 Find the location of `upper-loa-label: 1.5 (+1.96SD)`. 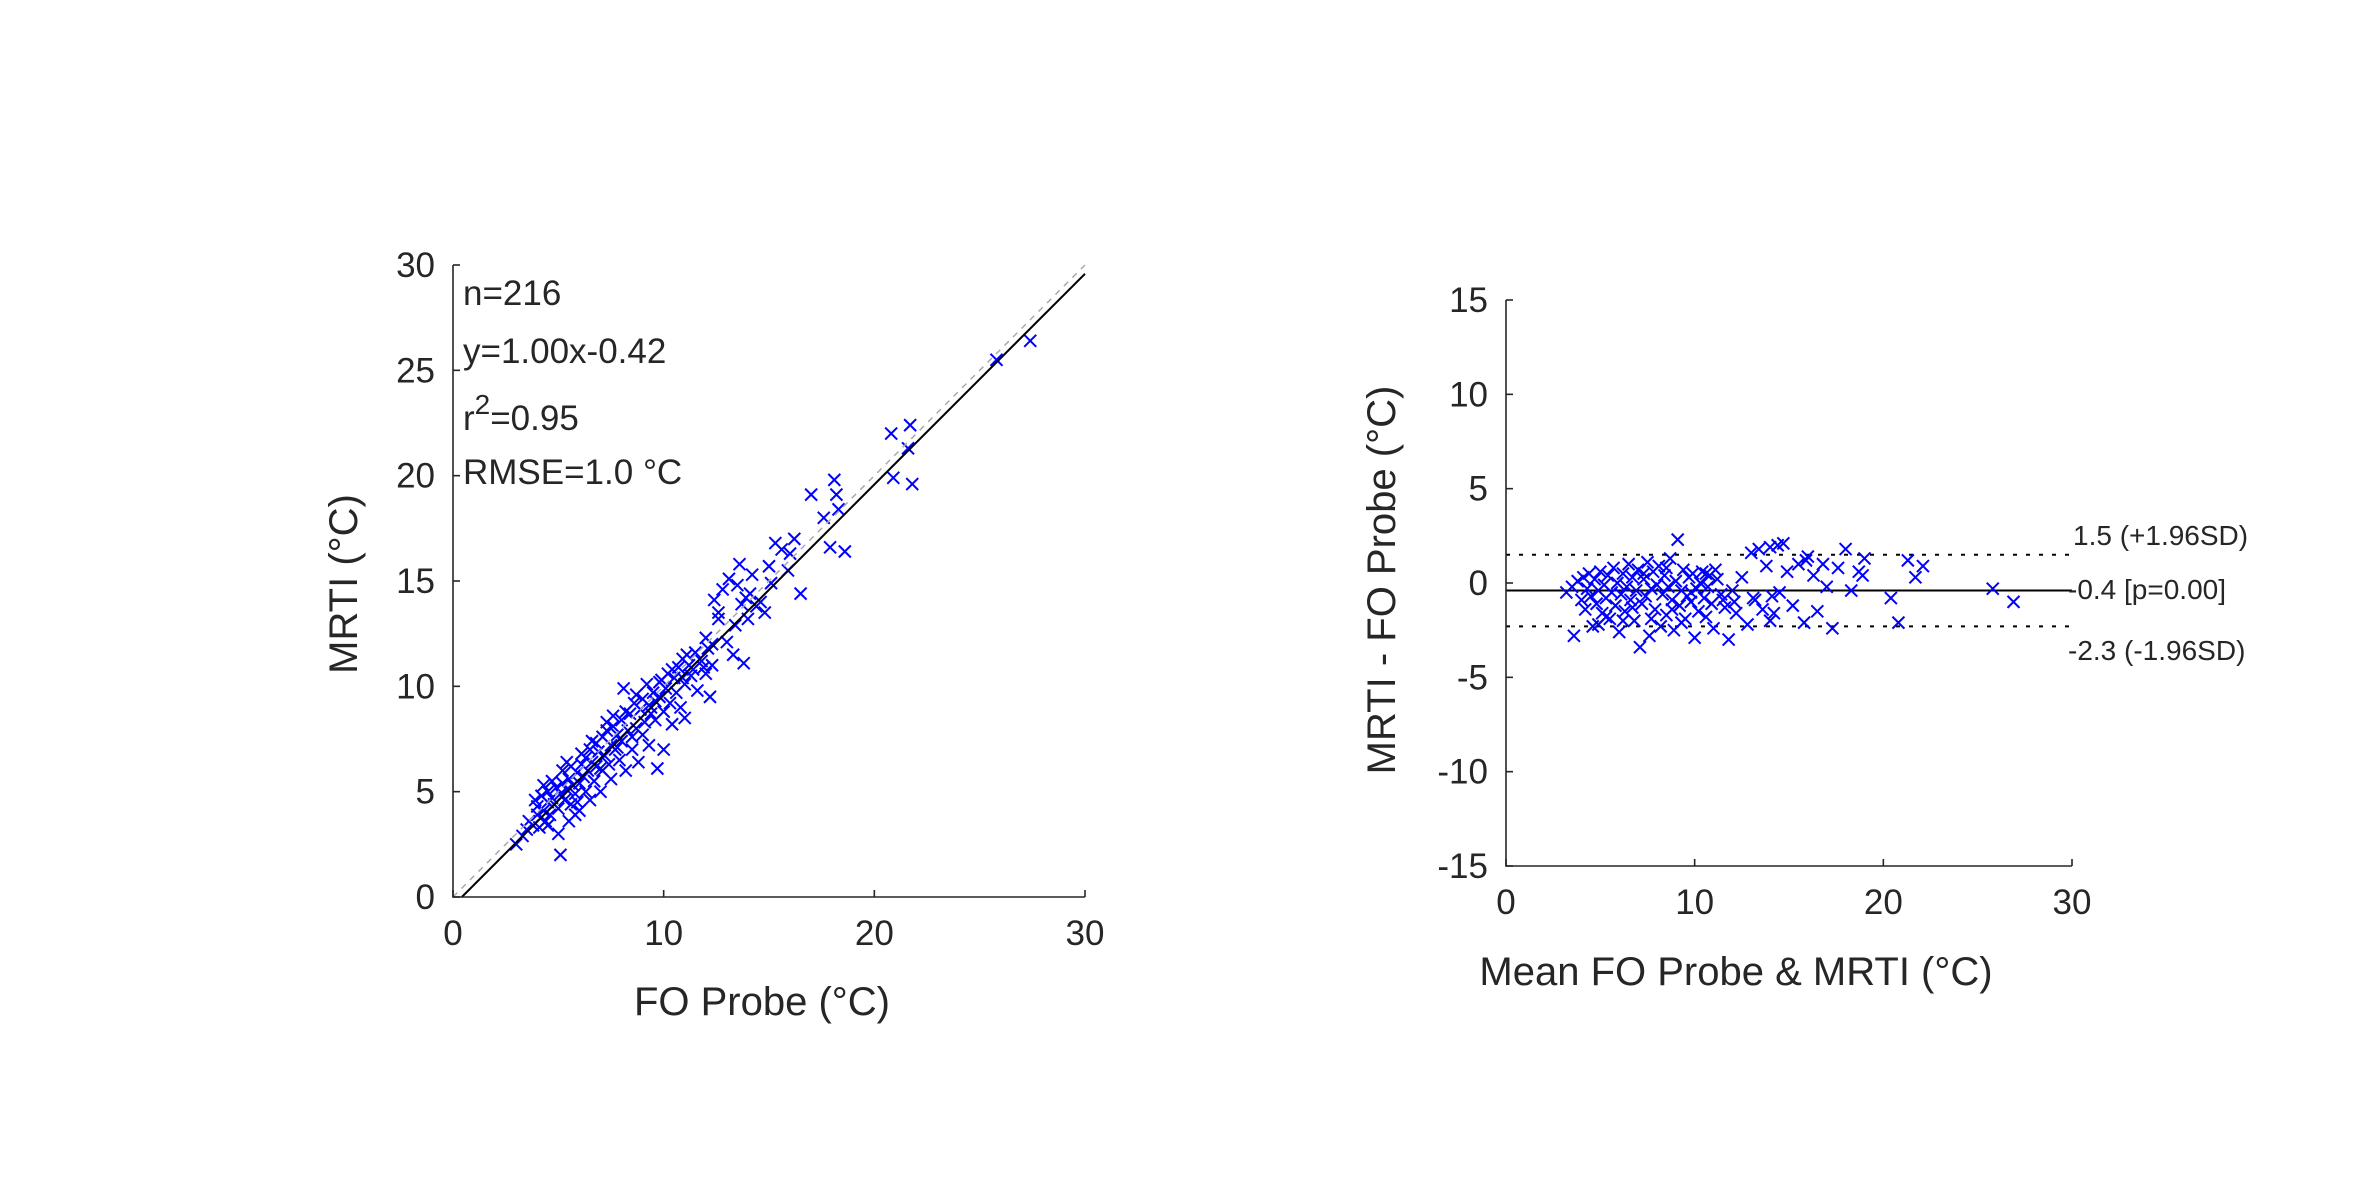

upper-loa-label: 1.5 (+1.96SD) is located at coordinates (2160, 535).